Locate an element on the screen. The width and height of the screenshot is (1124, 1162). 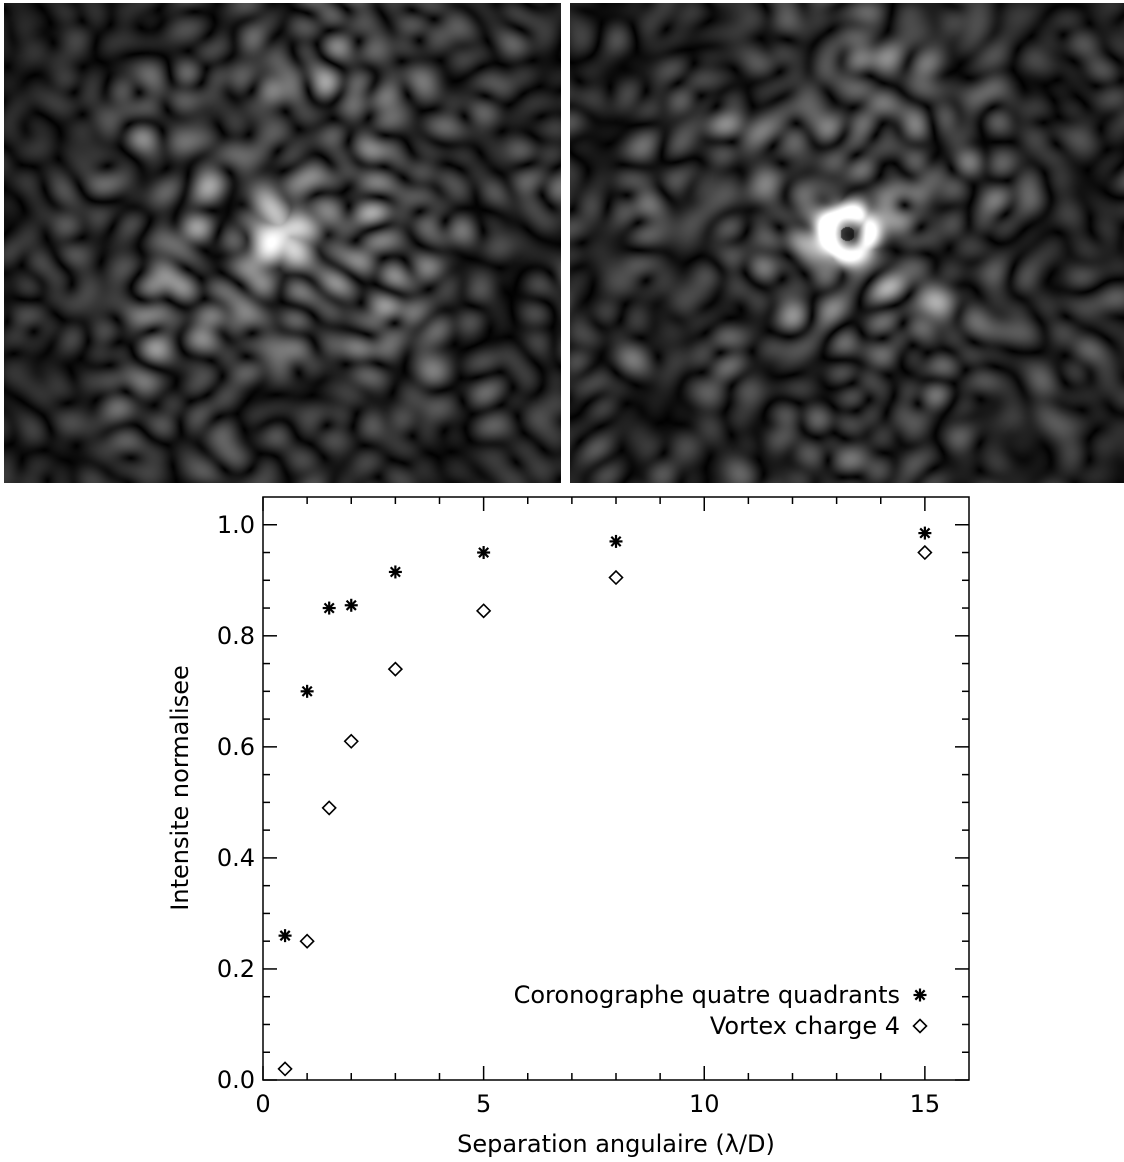
y-axis-label: Intensite normalisee is located at coordinates (180, 787).